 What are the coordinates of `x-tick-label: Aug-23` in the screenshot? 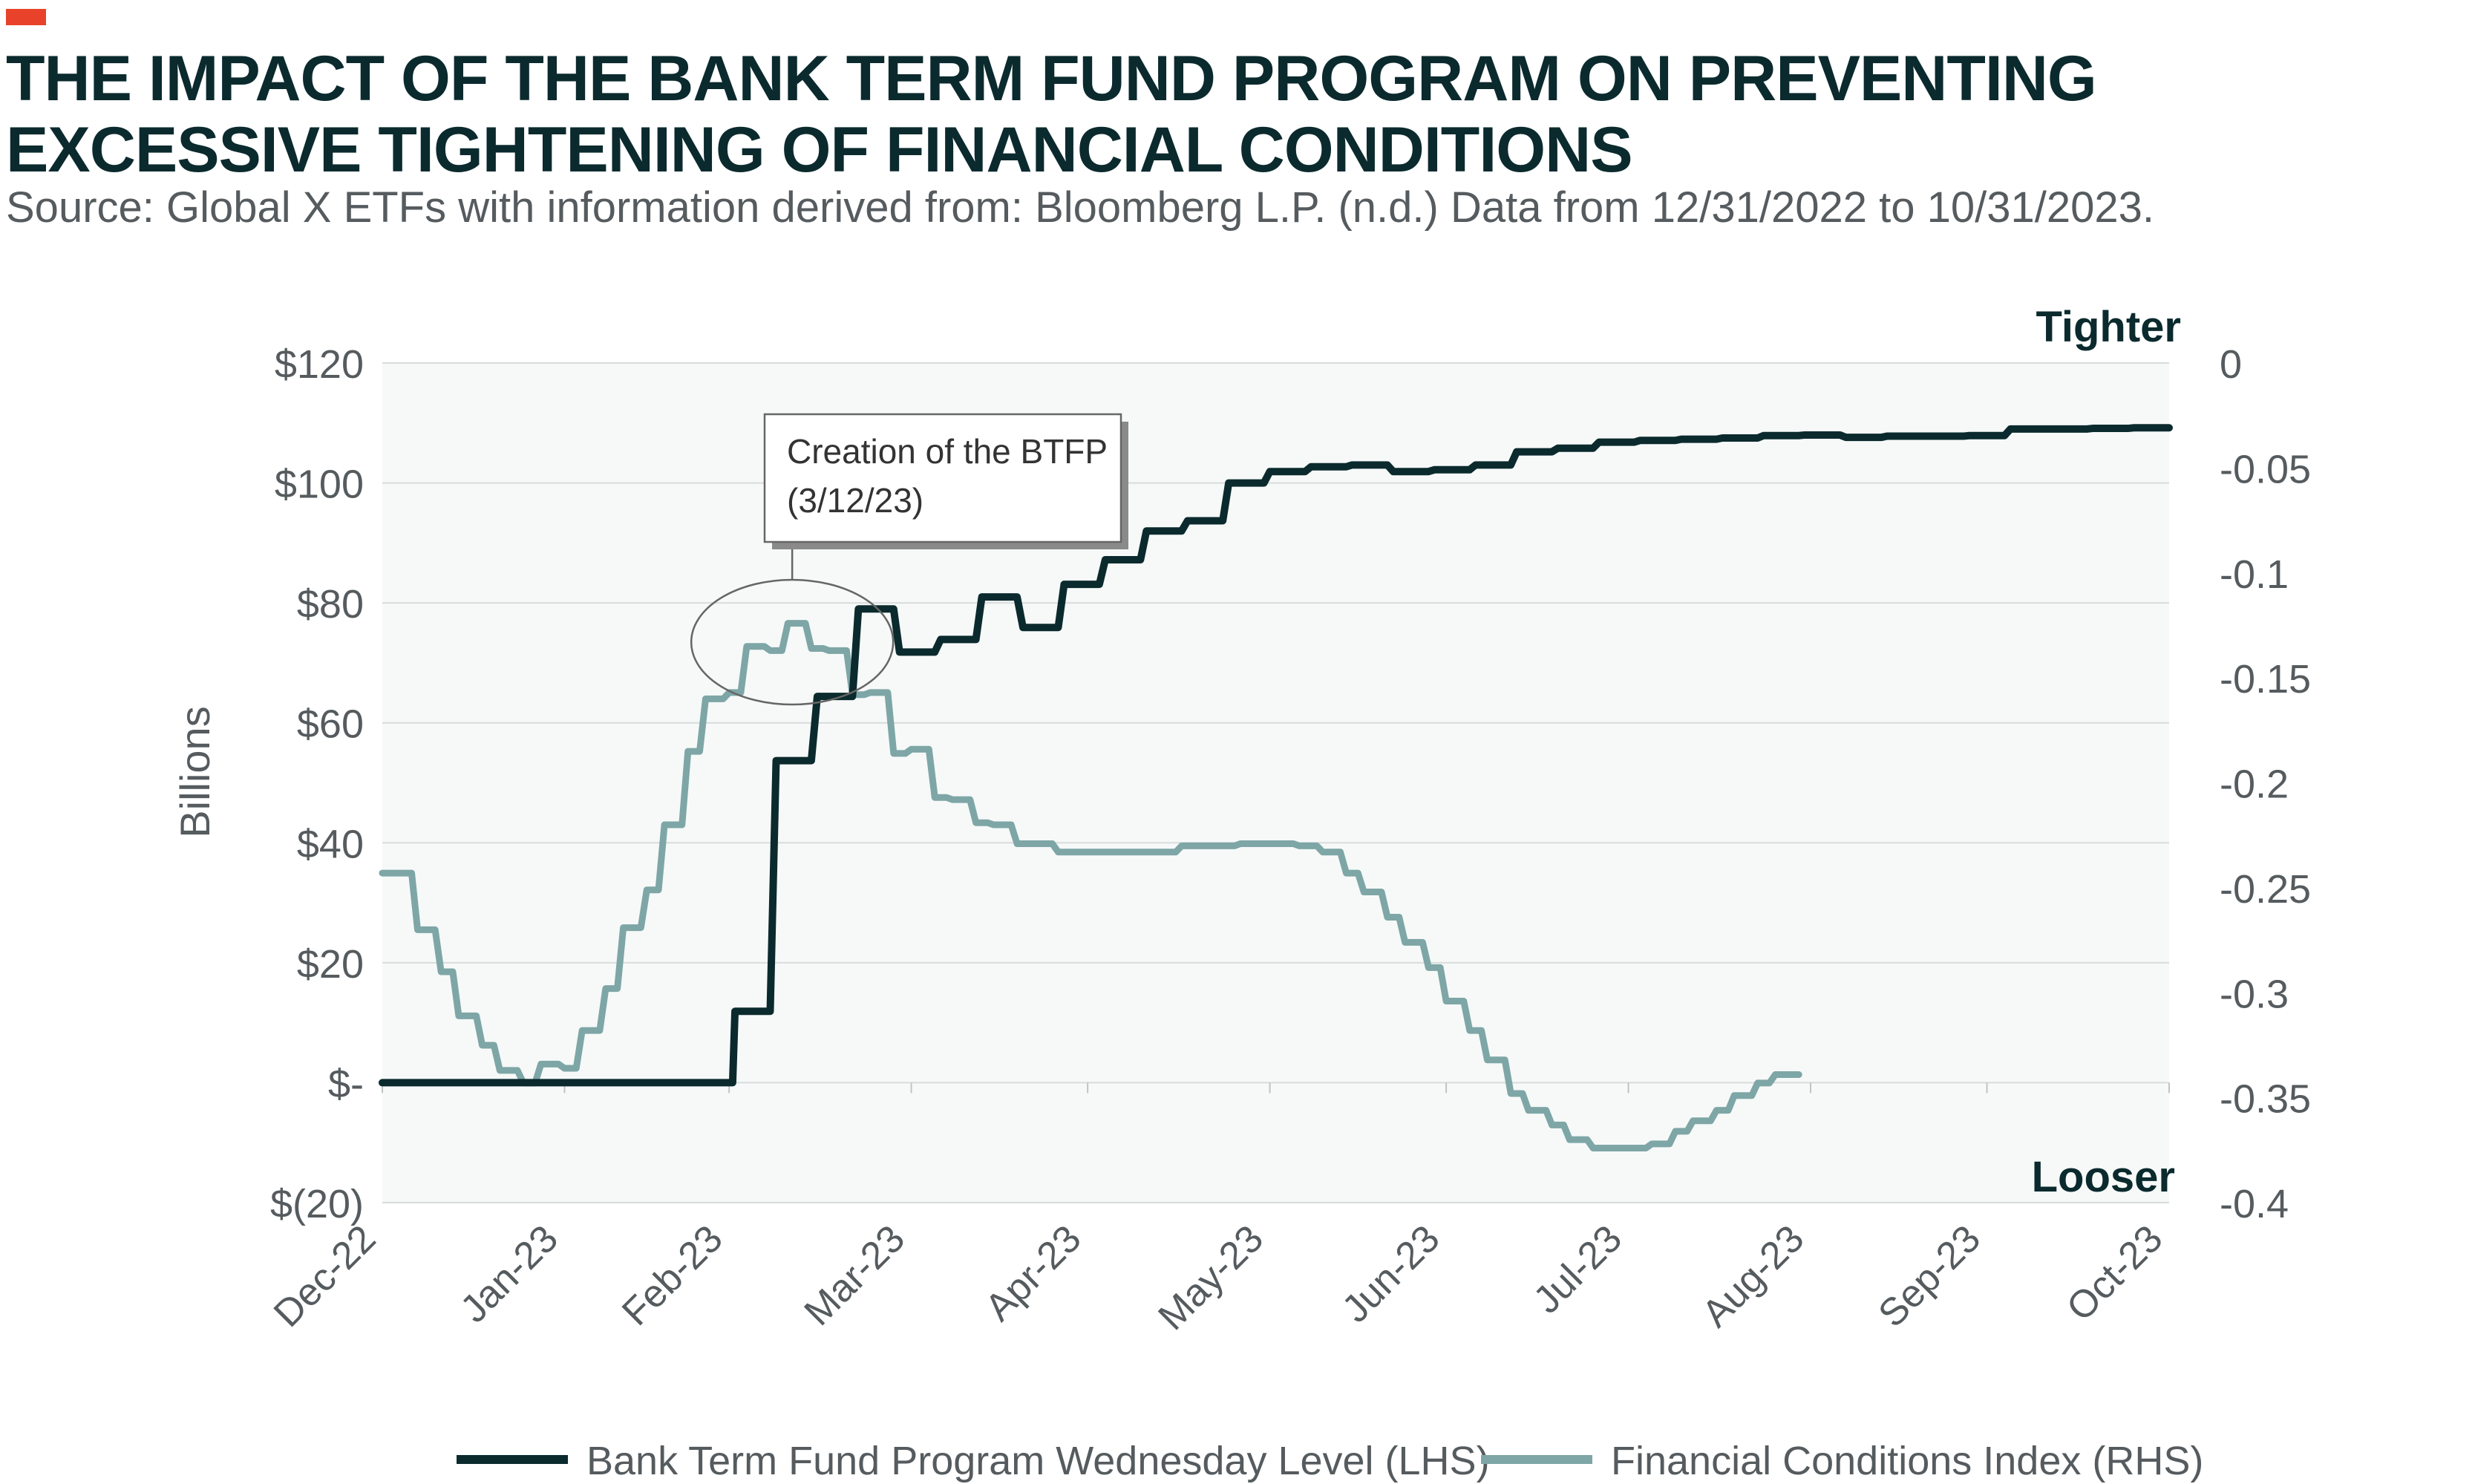 It's located at (1753, 1276).